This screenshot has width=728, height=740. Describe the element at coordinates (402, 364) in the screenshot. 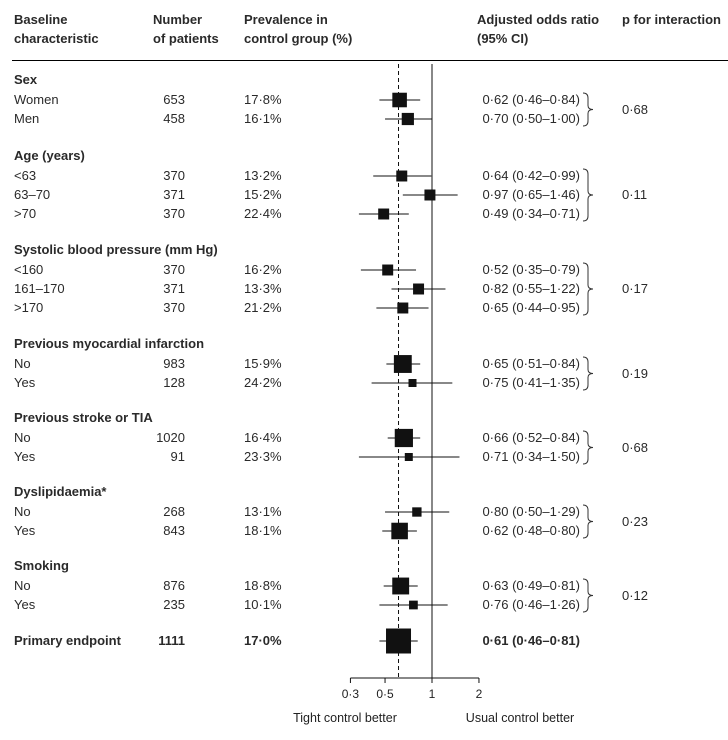

I see `row-3-0-box` at that location.